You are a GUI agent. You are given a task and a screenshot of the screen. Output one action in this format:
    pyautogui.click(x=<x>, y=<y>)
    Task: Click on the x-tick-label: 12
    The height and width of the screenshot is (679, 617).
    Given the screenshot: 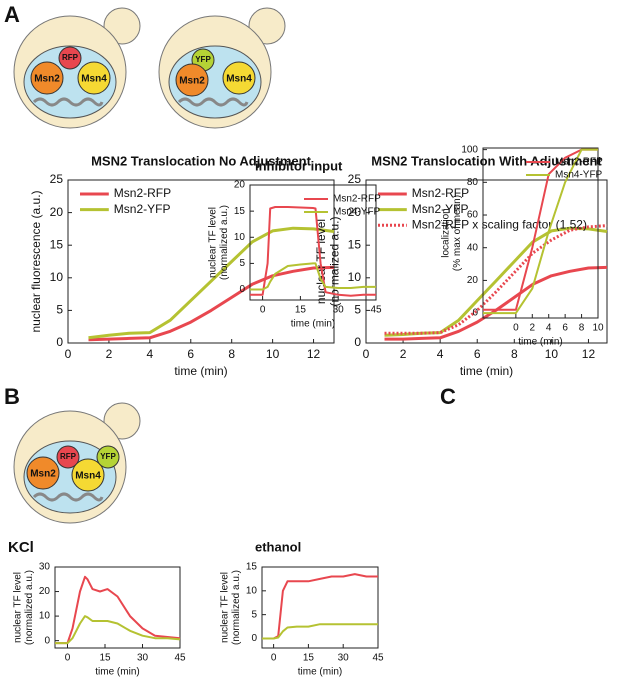 What is the action you would take?
    pyautogui.click(x=589, y=354)
    